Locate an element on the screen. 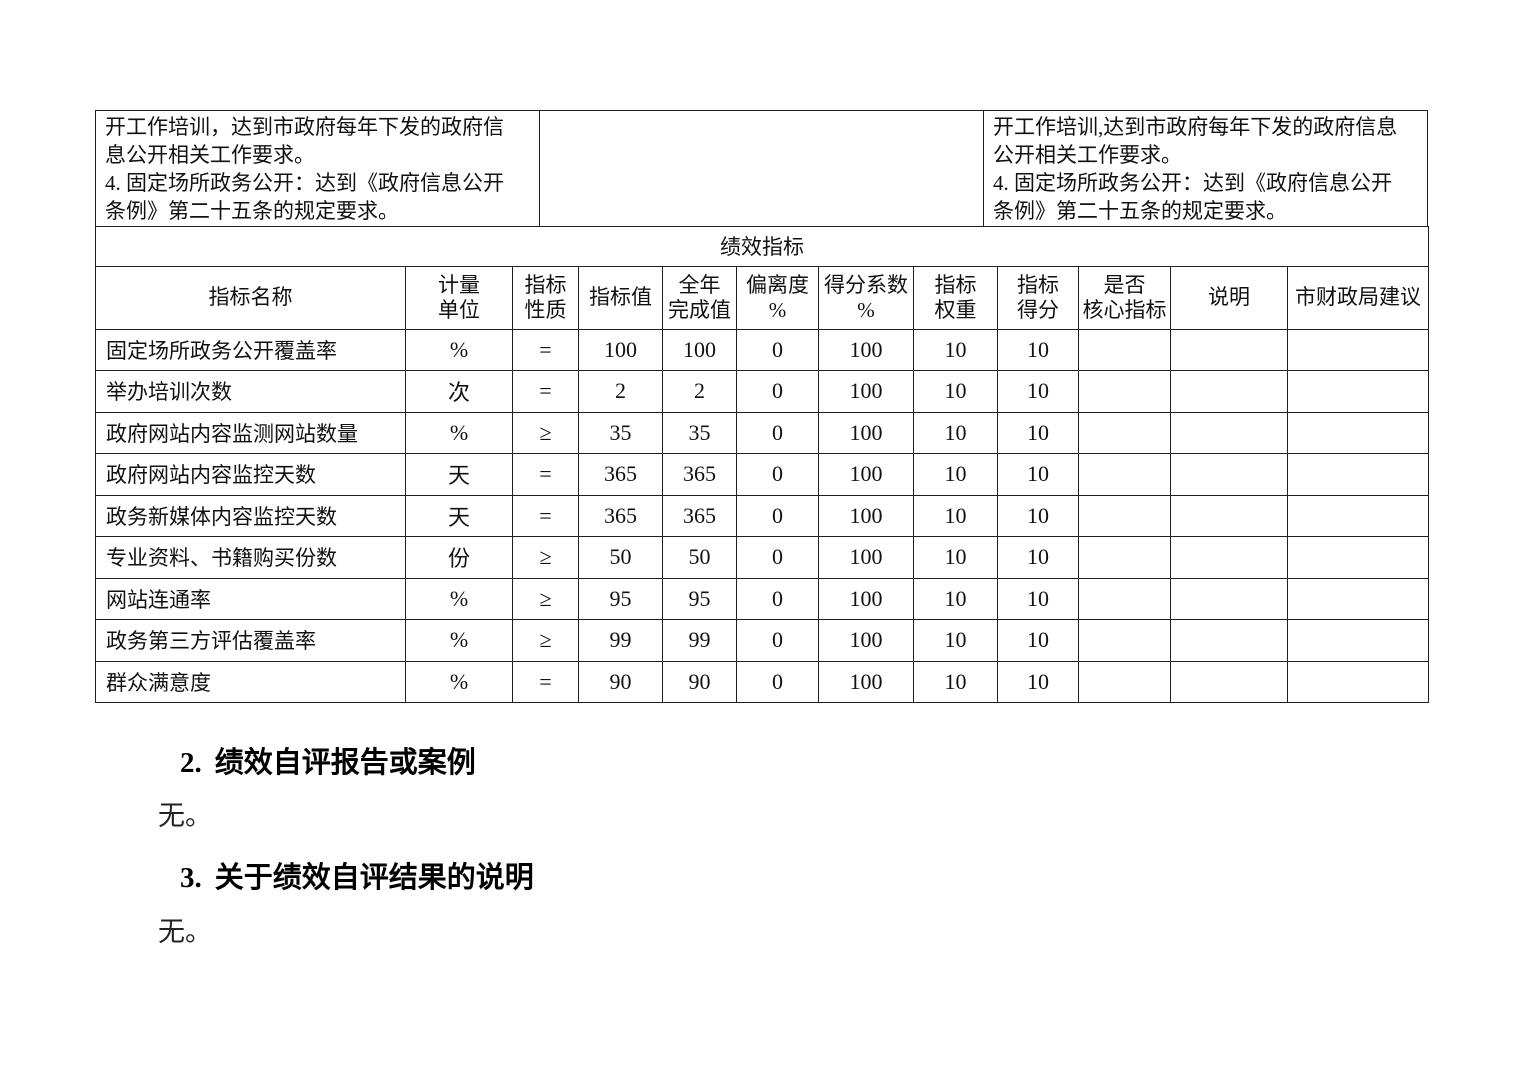 The image size is (1520, 1074). header-target-value: 指标值 is located at coordinates (620, 297).